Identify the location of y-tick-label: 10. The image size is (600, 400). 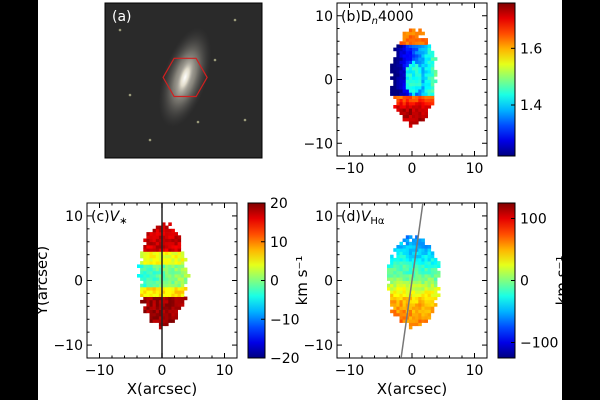
(324, 217).